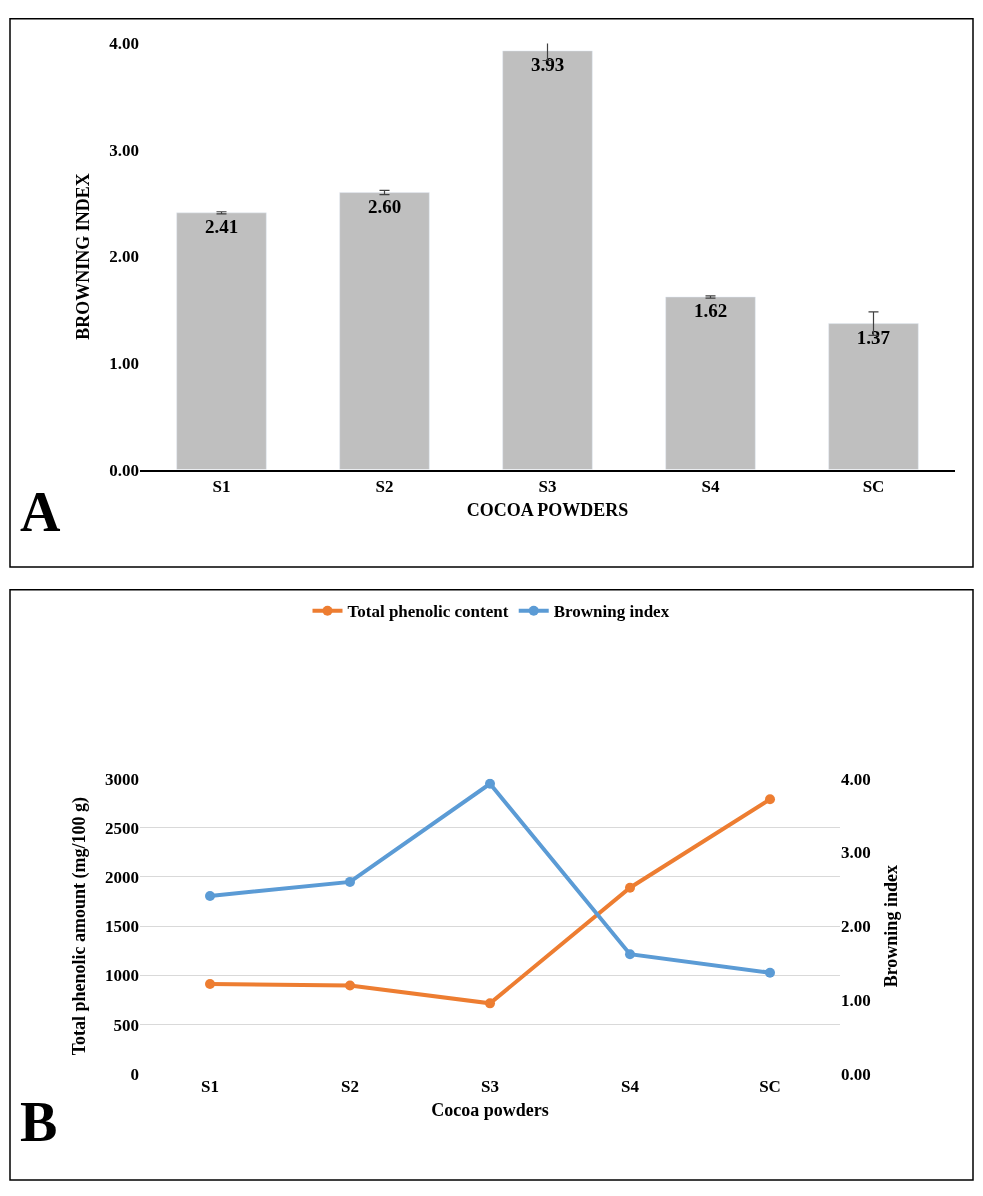  Describe the element at coordinates (124, 470) in the screenshot. I see `y-tick-label: 0.00` at that location.